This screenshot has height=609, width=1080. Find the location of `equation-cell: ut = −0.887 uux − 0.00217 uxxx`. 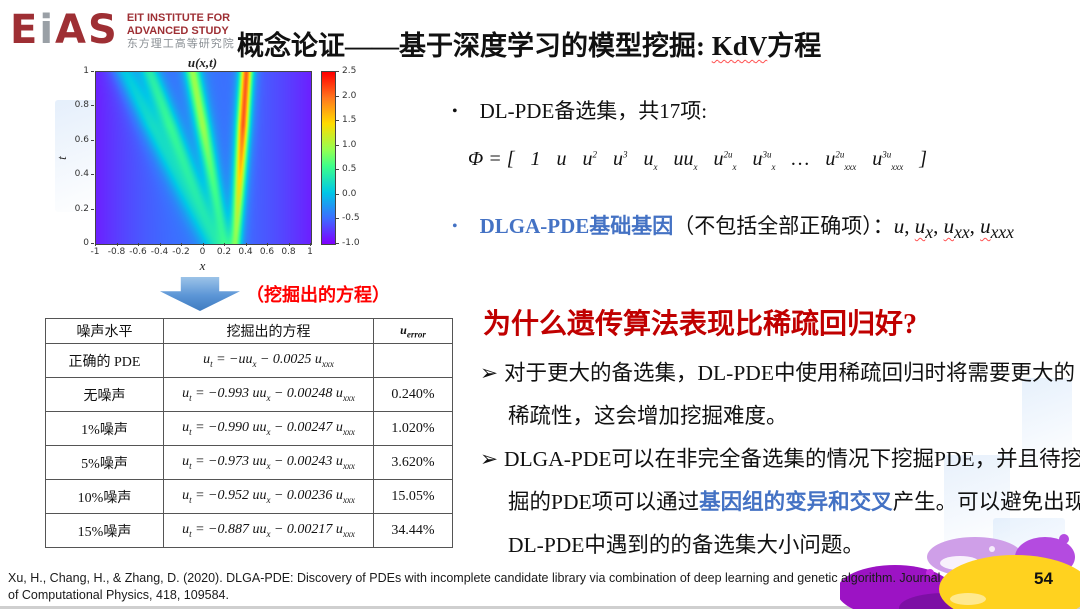

equation-cell: ut = −0.887 uux − 0.00217 uxxx is located at coordinates (268, 530).